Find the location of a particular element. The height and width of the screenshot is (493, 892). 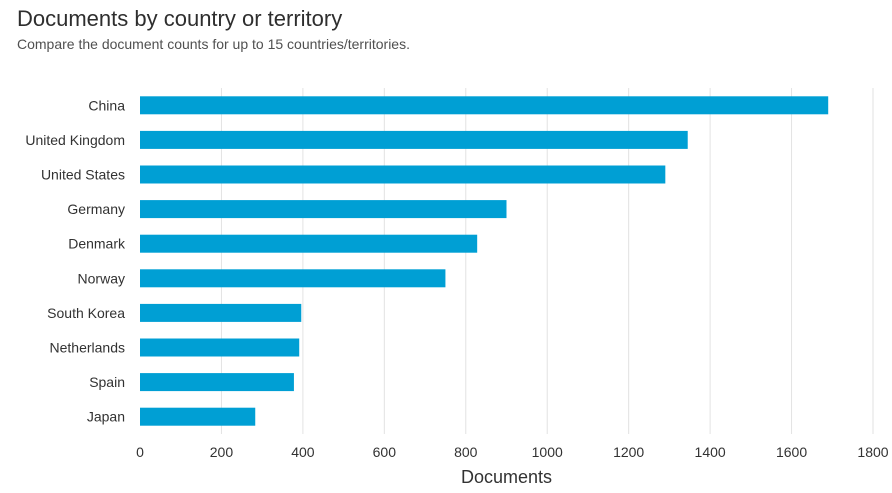

bar-norway is located at coordinates (293, 278).